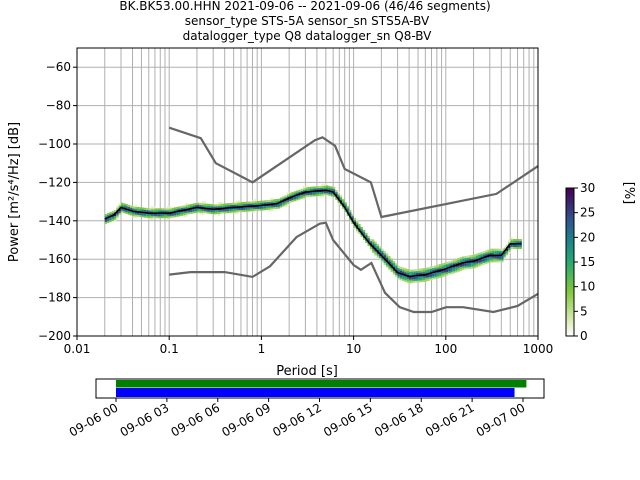 This screenshot has height=480, width=640. What do you see at coordinates (312, 233) in the screenshot?
I see `mean-line` at bounding box center [312, 233].